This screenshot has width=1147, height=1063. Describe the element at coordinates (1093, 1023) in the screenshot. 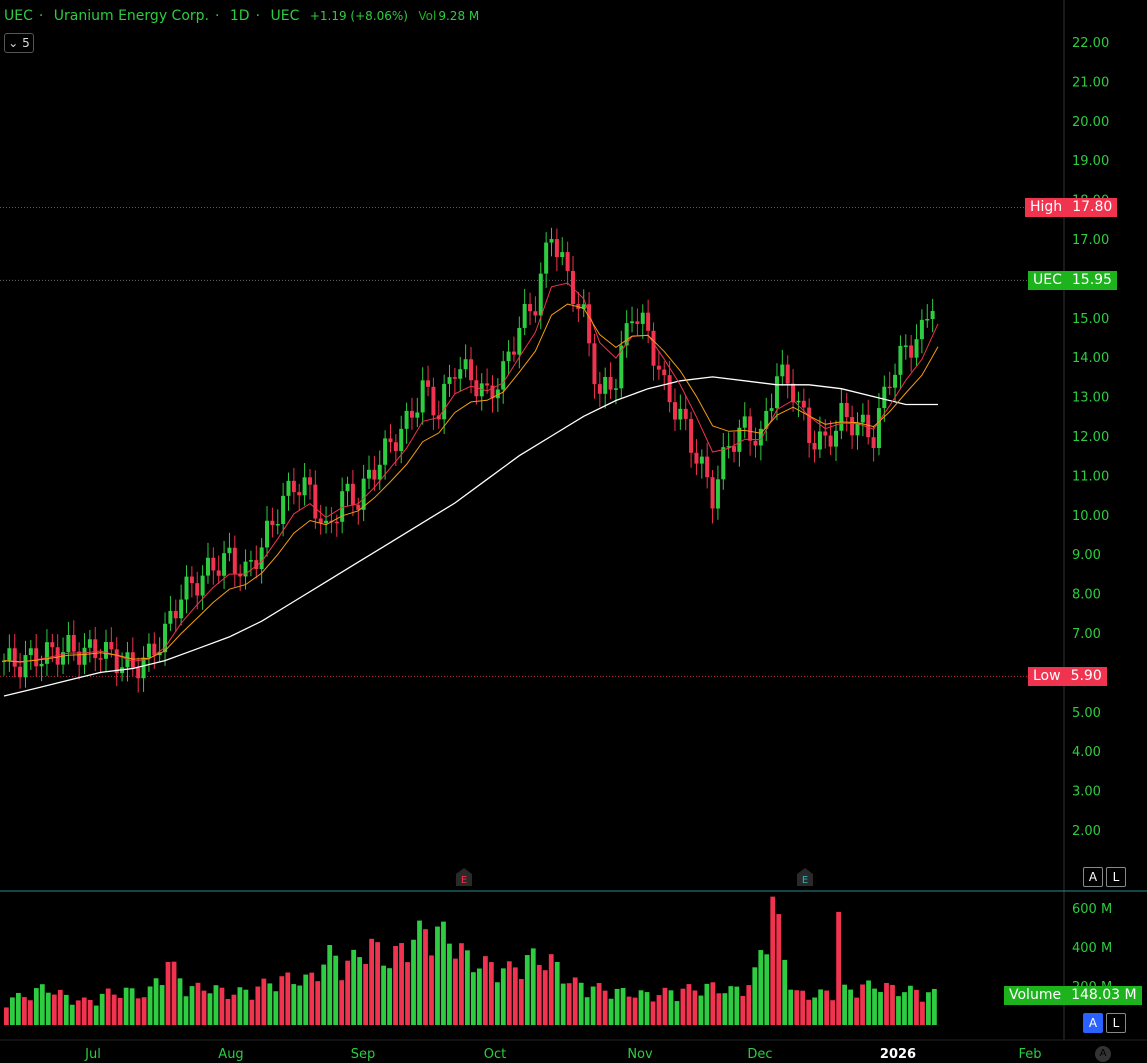

I see `volume-auto-scale-button: A` at that location.